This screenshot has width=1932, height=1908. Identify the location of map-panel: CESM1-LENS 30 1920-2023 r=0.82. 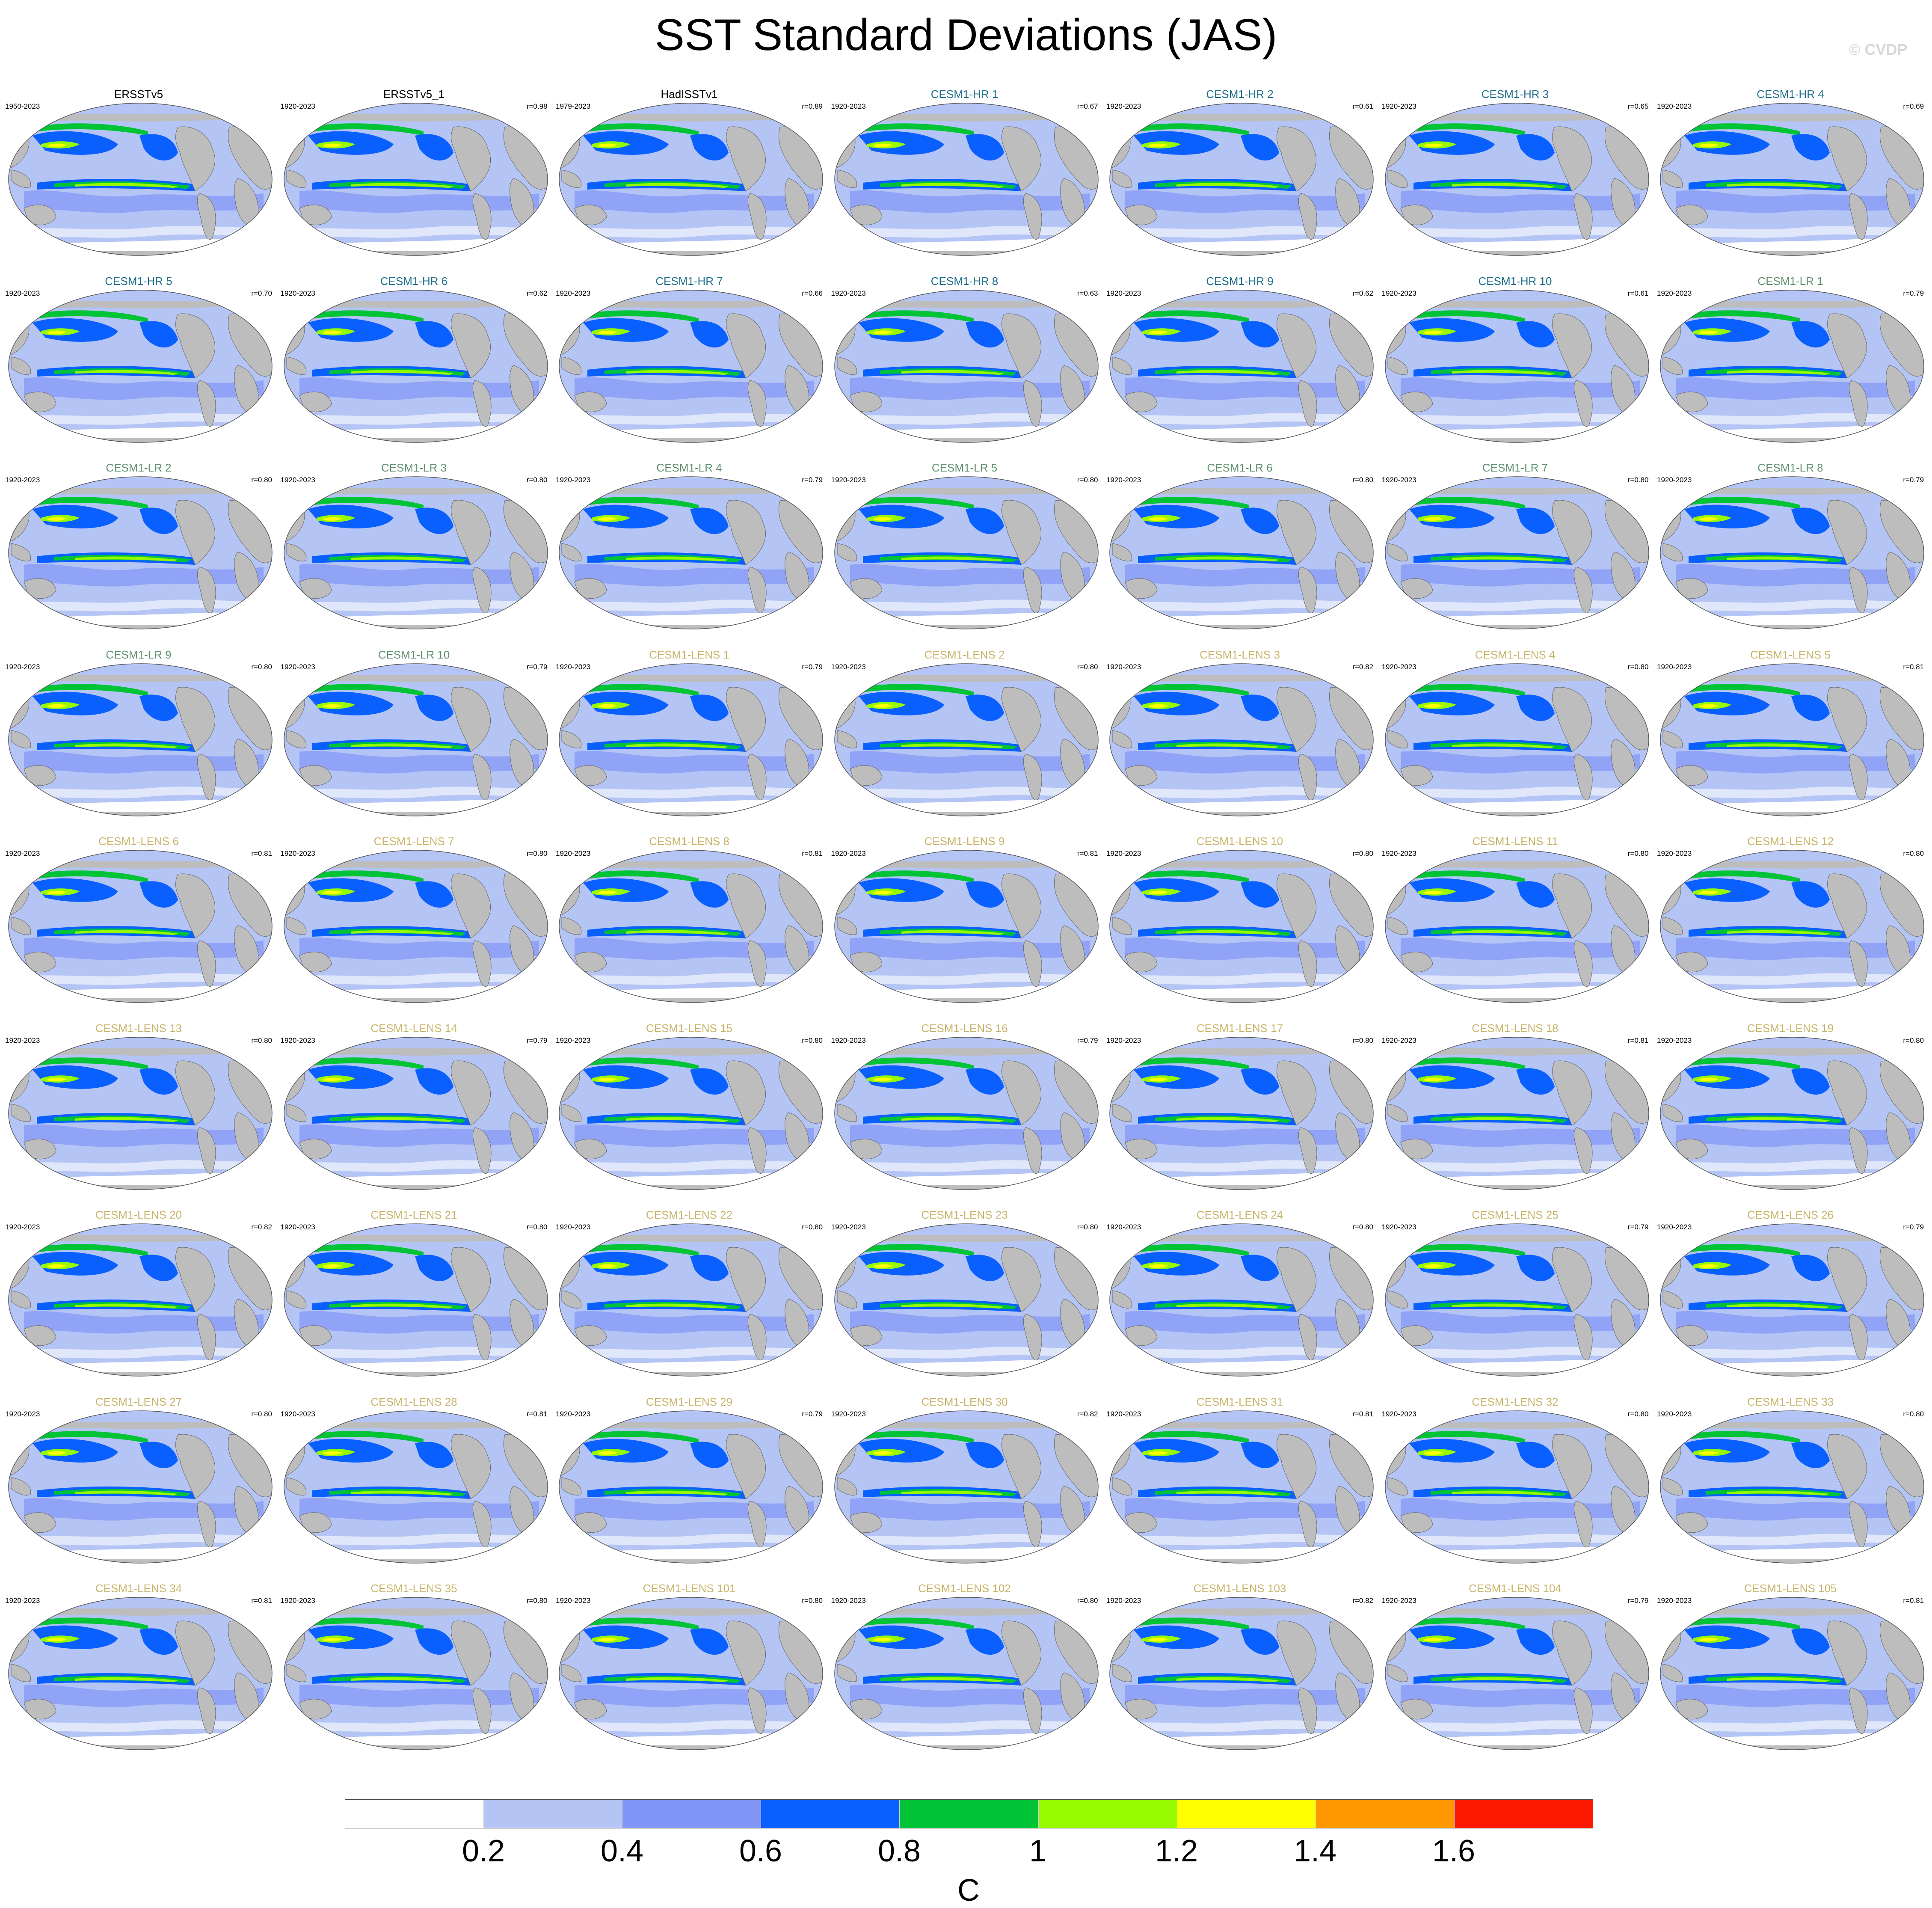
(965, 1485).